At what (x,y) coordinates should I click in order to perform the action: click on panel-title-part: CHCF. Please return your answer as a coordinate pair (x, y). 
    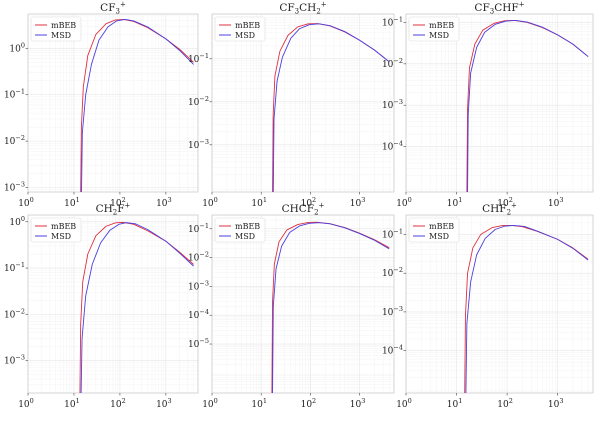
    Looking at the image, I should click on (298, 209).